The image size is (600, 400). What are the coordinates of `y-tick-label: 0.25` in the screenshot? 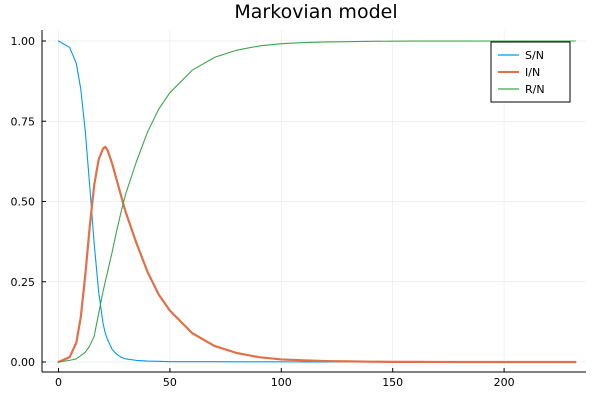 It's located at (23, 282).